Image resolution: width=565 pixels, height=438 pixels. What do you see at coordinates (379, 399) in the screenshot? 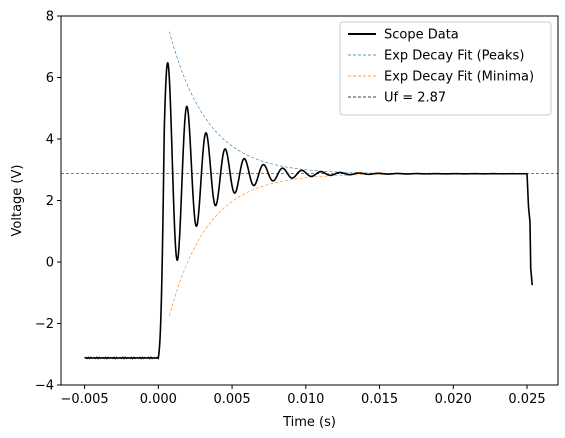
I see `x-tick-label: 0.015` at bounding box center [379, 399].